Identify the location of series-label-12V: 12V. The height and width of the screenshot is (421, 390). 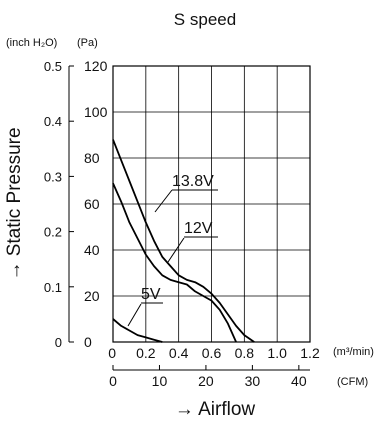
(198, 228).